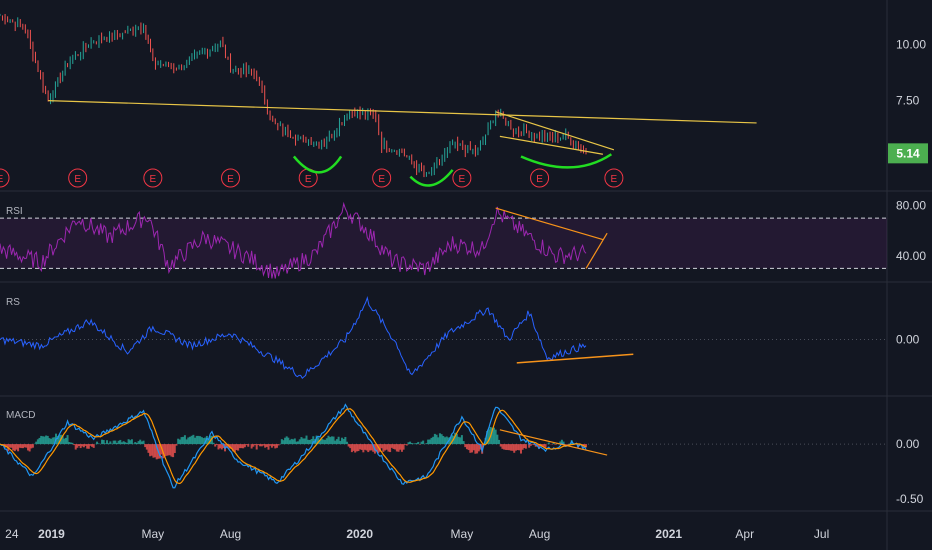 Image resolution: width=932 pixels, height=550 pixels. I want to click on macd-tick-label: 0.00, so click(908, 444).